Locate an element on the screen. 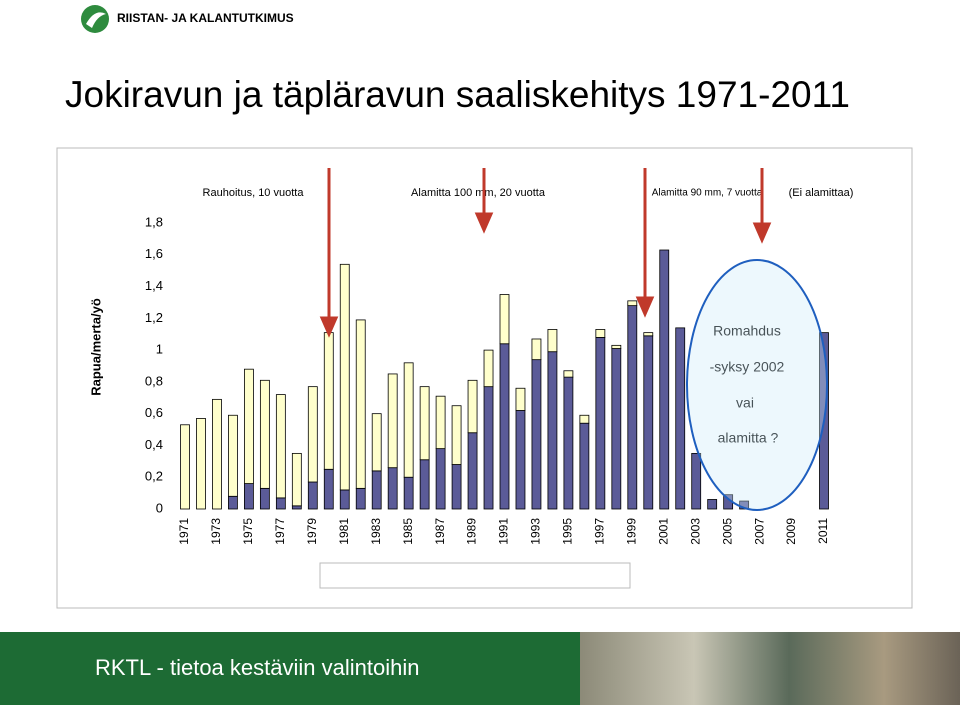 The width and height of the screenshot is (960, 705). x-tick-label: 1991 is located at coordinates (504, 531).